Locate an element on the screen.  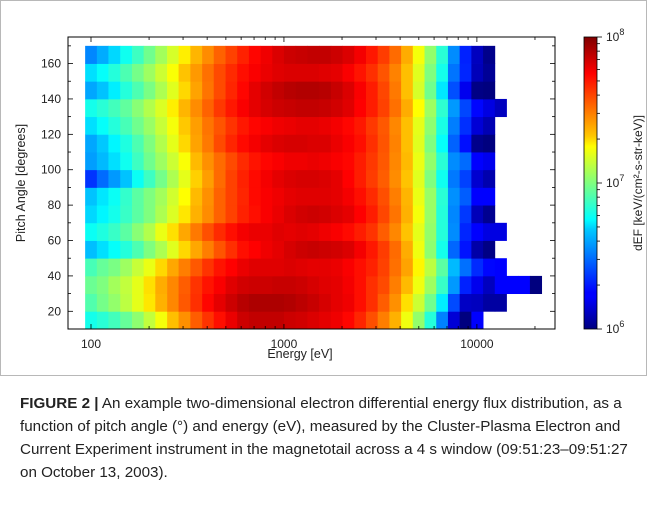
colorbar-tick-label: 106 is located at coordinates (615, 327).